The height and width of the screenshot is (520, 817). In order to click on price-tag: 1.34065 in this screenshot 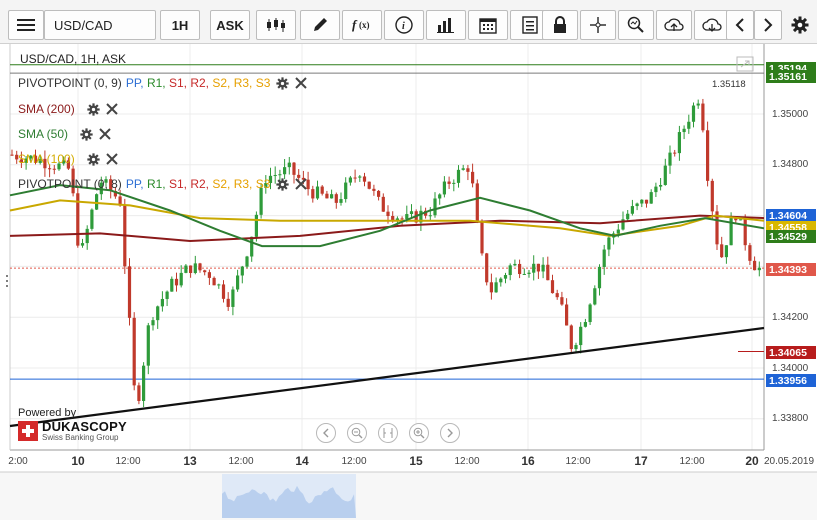, I will do `click(791, 352)`.